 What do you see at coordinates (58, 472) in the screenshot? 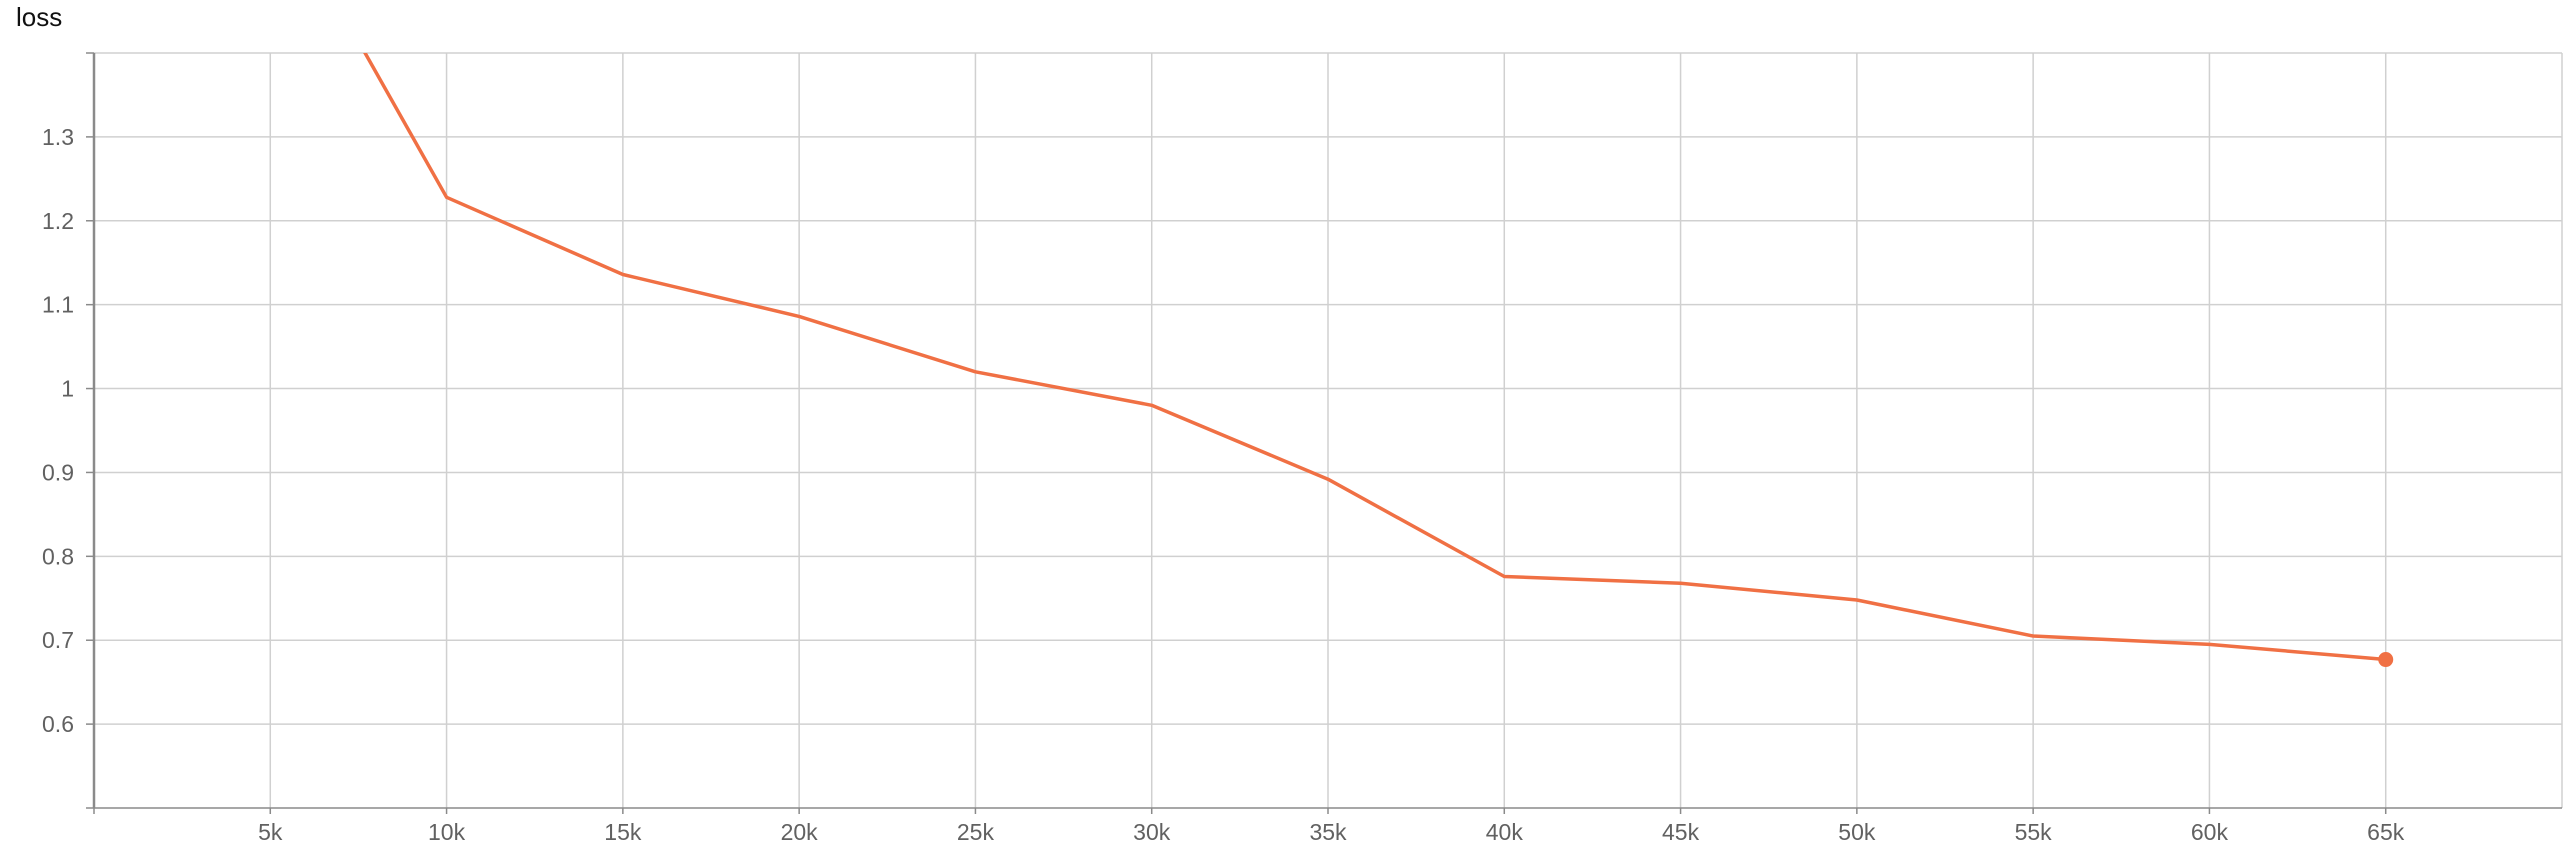
I see `y-tick-label: 0.9` at bounding box center [58, 472].